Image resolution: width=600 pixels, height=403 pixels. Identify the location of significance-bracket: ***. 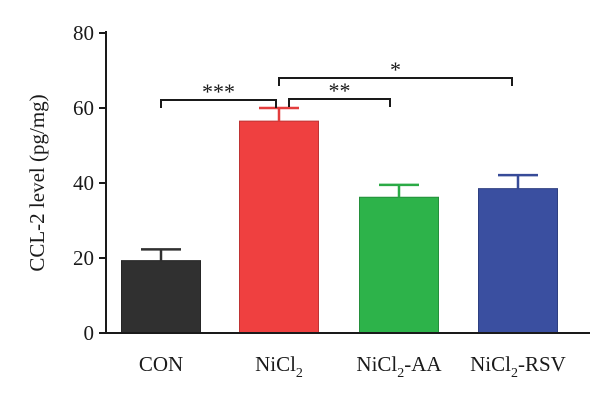
(218, 93).